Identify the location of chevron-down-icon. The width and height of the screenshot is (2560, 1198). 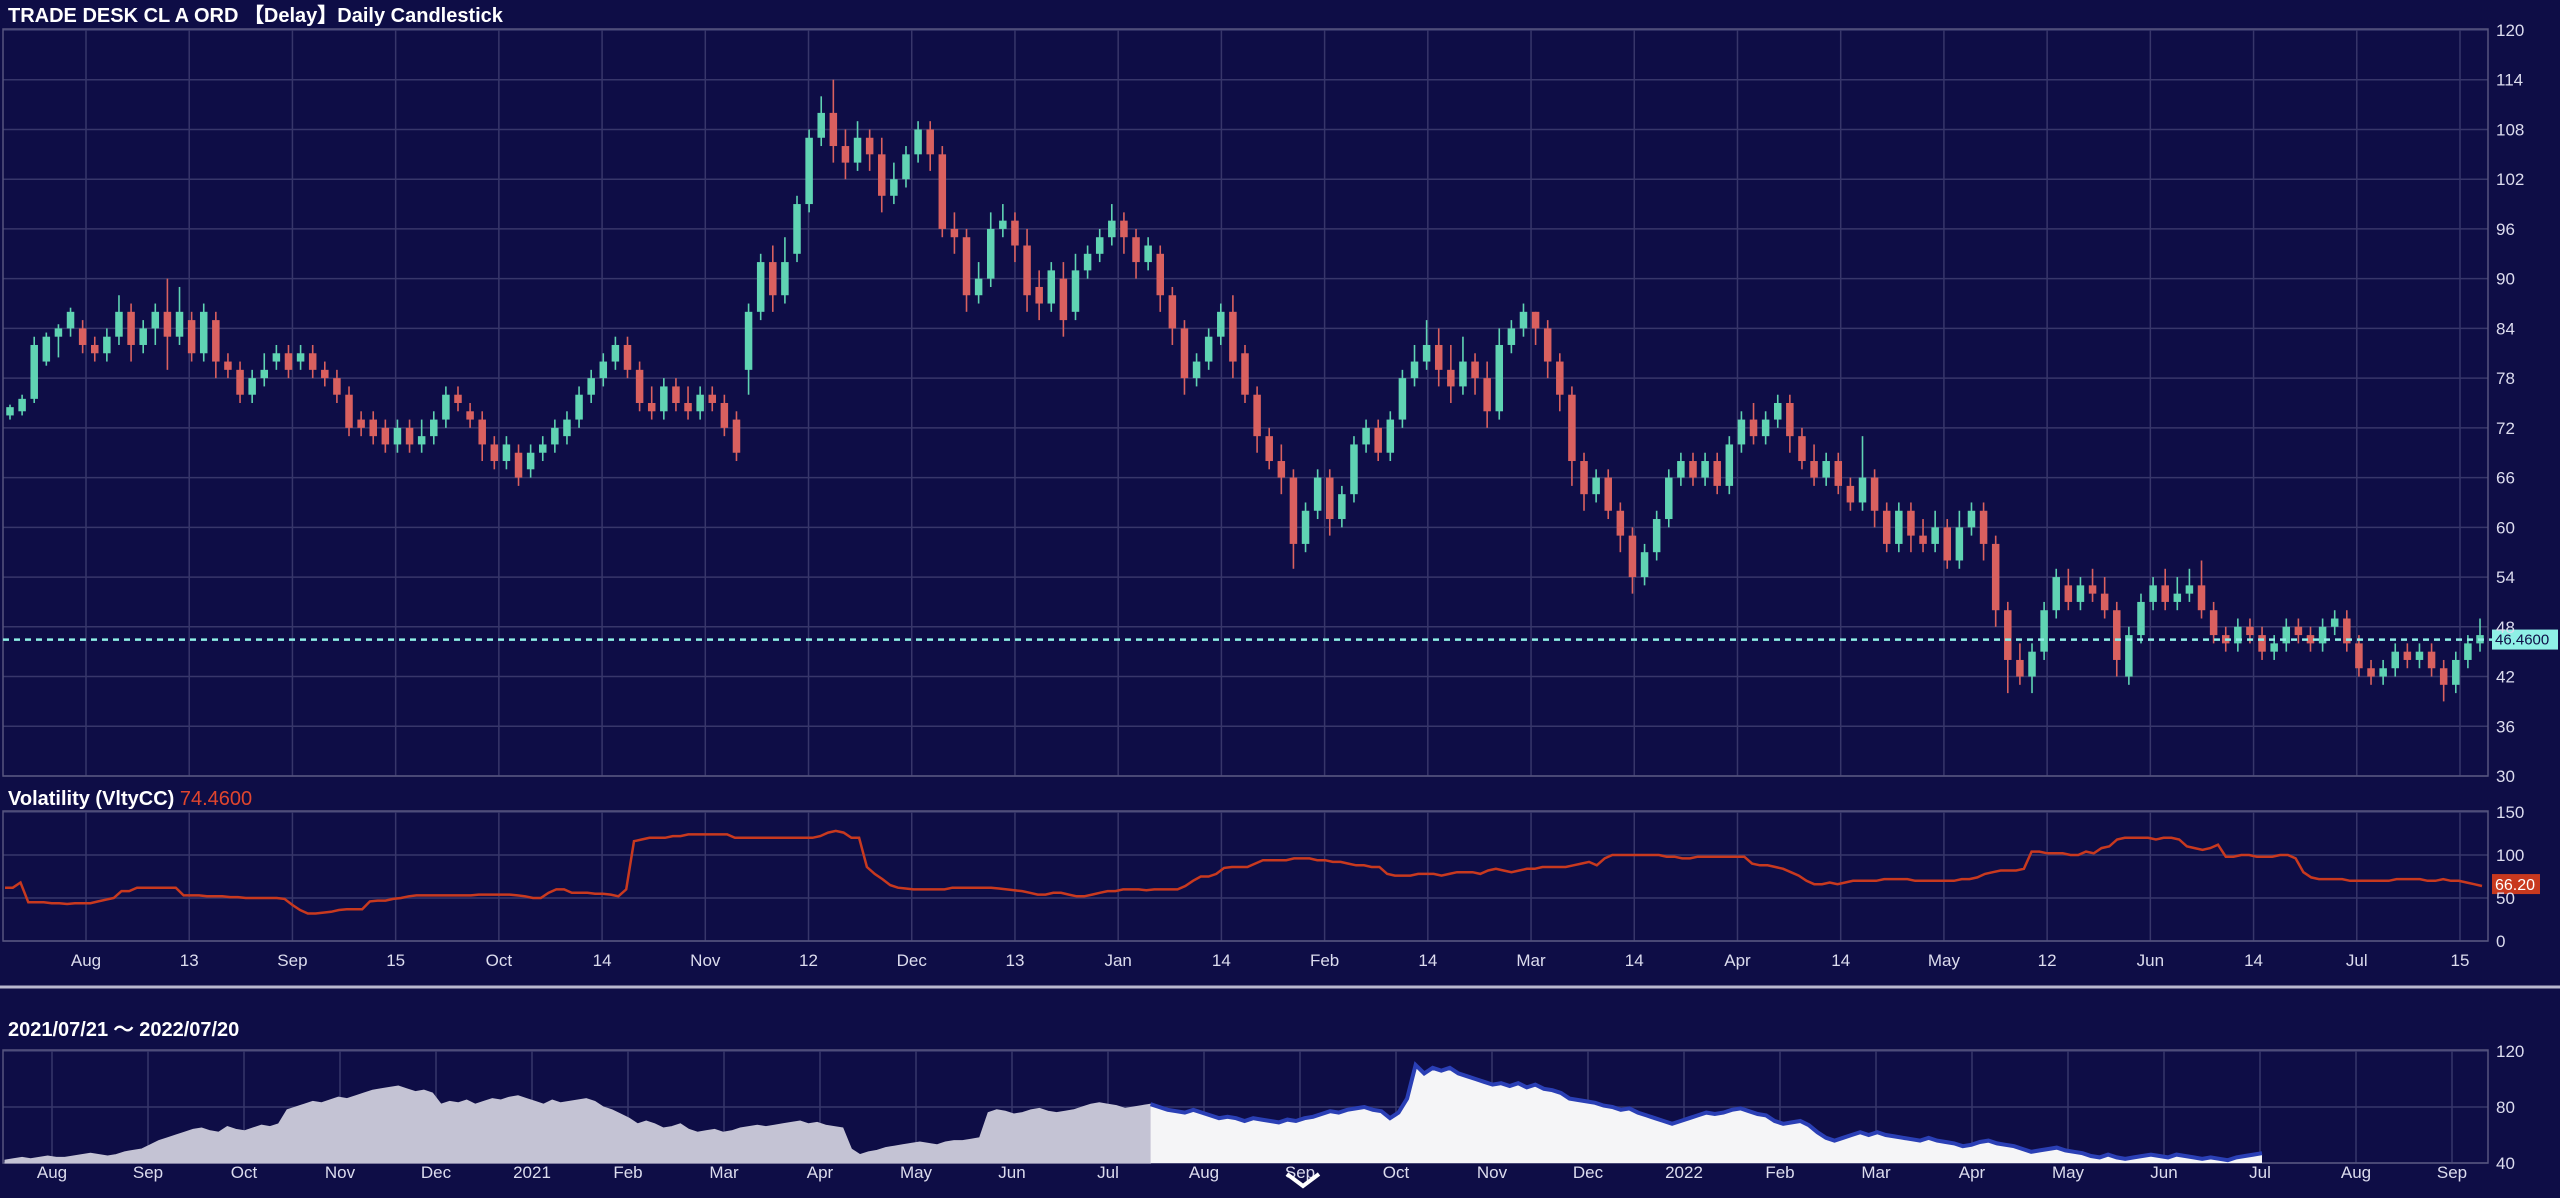
(1303, 1180).